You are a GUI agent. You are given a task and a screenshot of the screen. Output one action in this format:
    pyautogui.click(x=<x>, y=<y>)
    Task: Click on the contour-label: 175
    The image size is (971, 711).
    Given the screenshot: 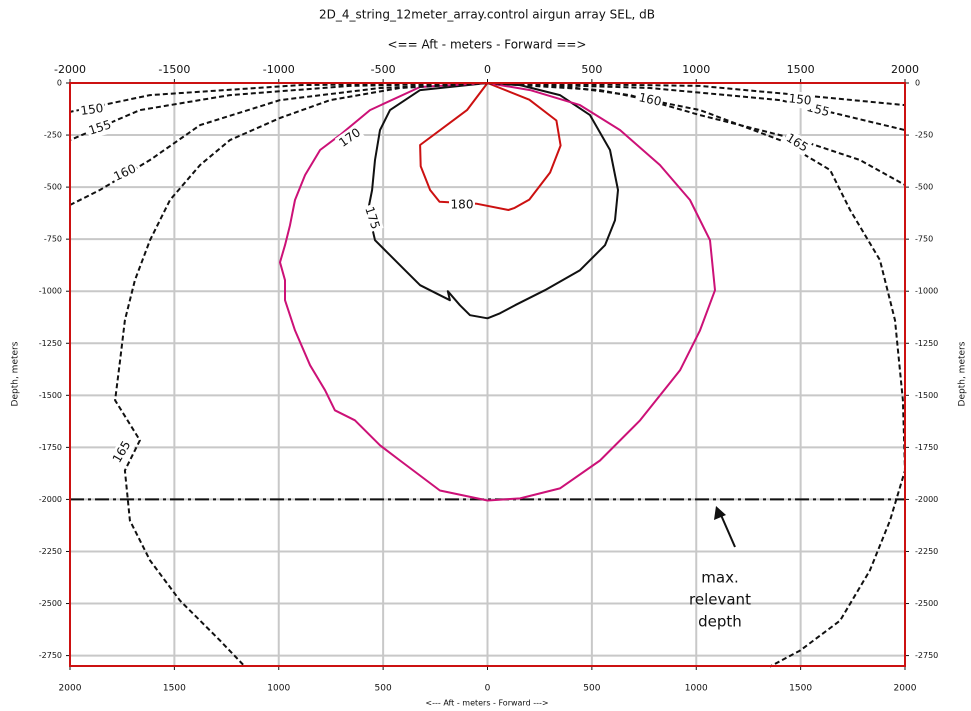 What is the action you would take?
    pyautogui.click(x=372, y=218)
    